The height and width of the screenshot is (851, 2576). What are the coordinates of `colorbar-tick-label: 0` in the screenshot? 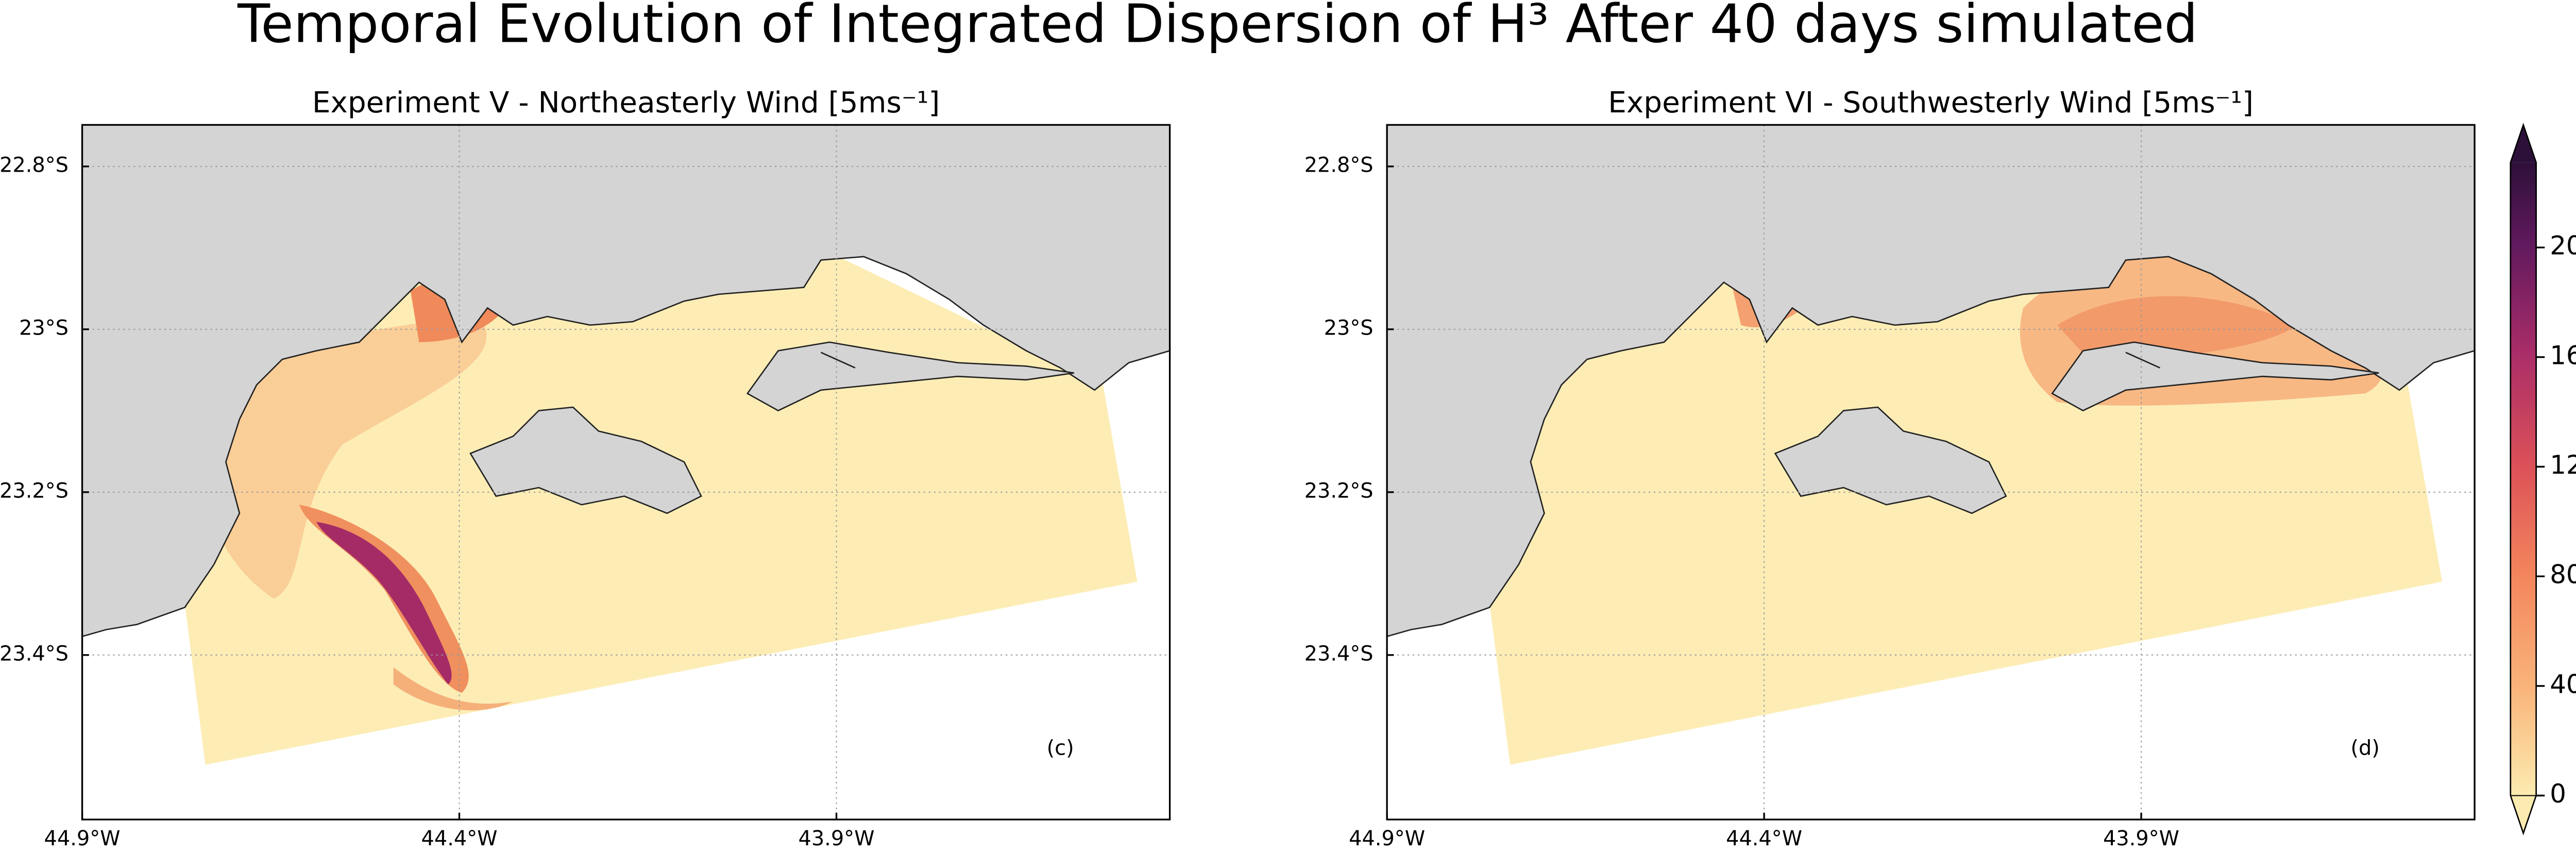 It's located at (2558, 794).